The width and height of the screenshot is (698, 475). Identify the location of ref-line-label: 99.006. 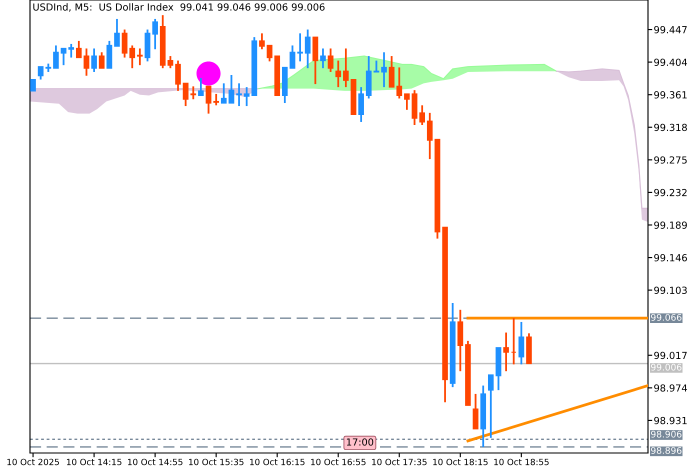
(666, 367).